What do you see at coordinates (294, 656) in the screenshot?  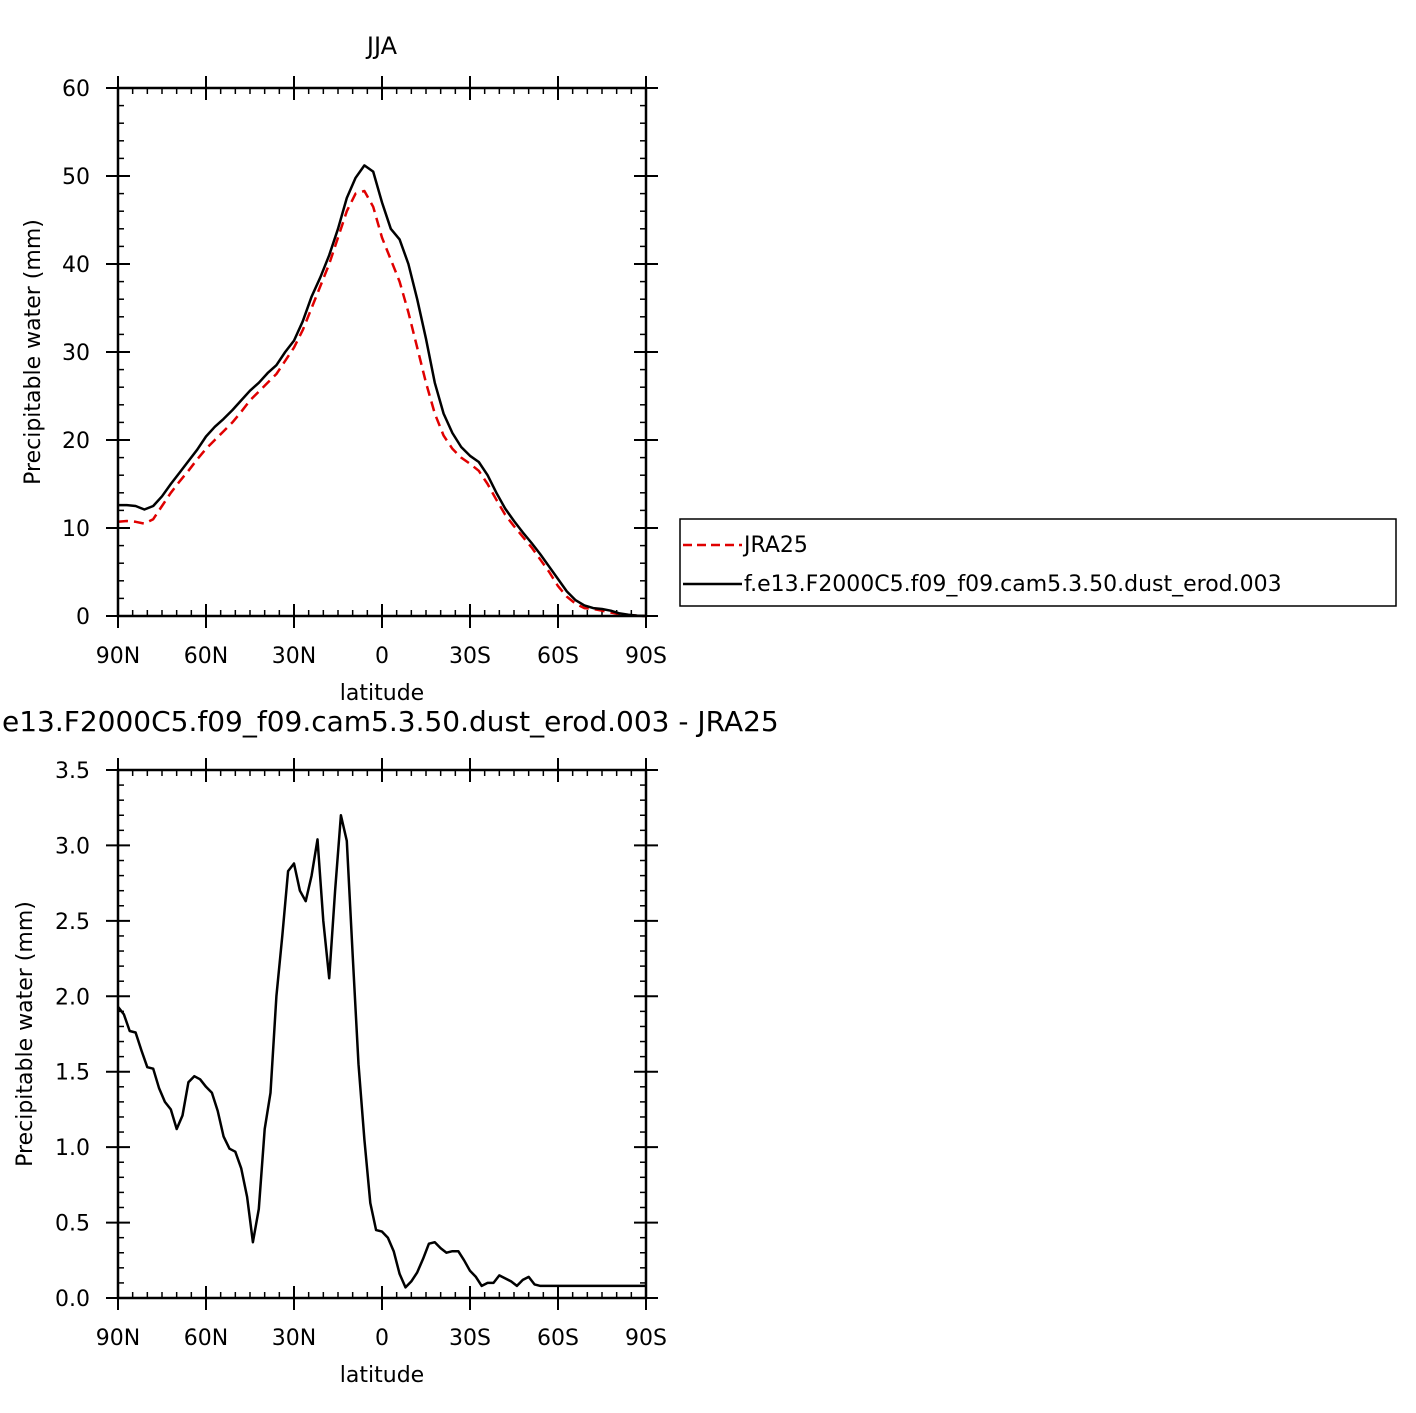 I see `upper-x-tick-label: 30N` at bounding box center [294, 656].